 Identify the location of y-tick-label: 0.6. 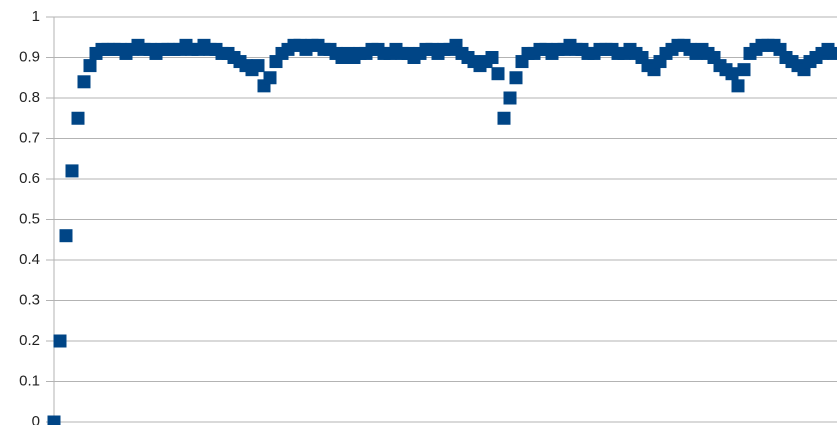
(29, 178).